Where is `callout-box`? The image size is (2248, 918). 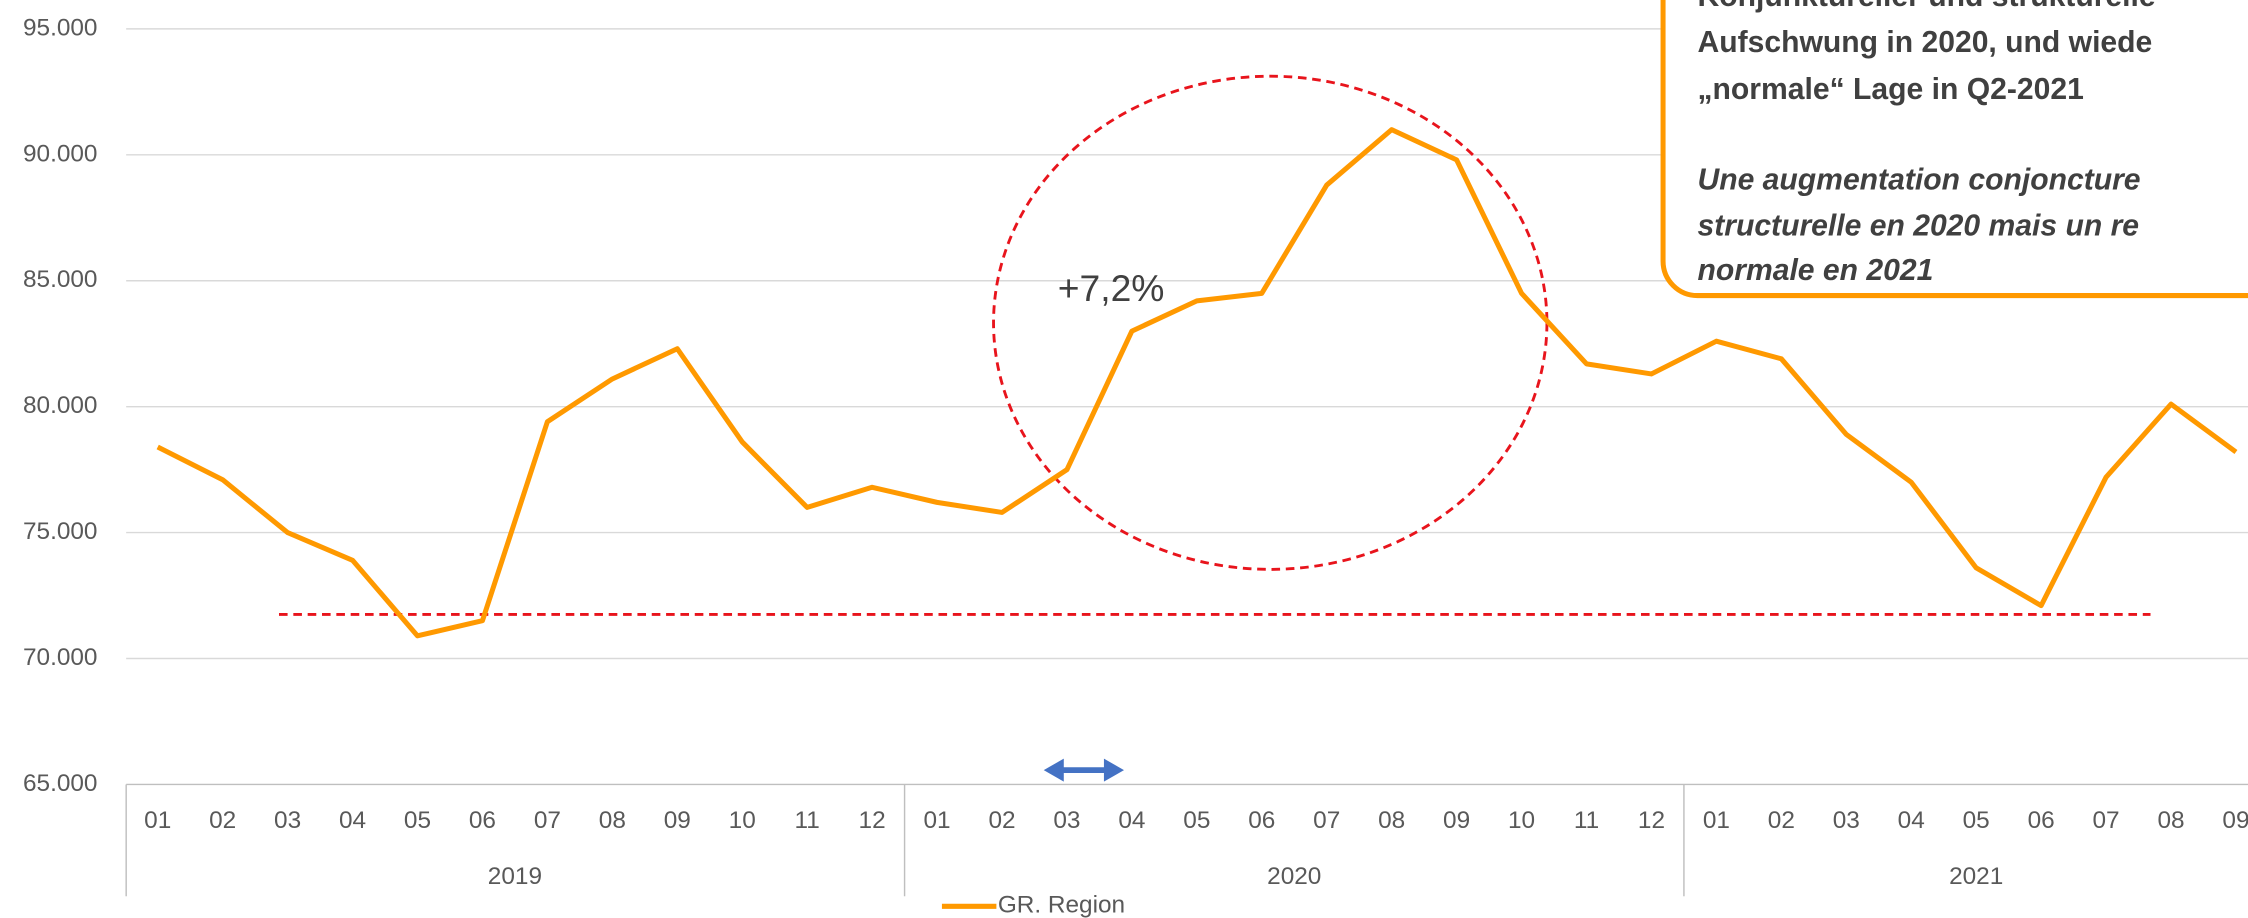
callout-box is located at coordinates (1954, 149).